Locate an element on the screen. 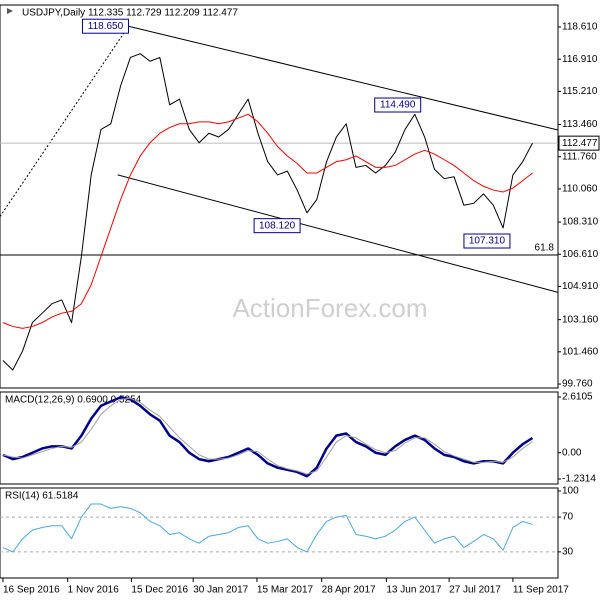 This screenshot has width=600, height=600. y-tick-label: 2.6105 is located at coordinates (577, 397).